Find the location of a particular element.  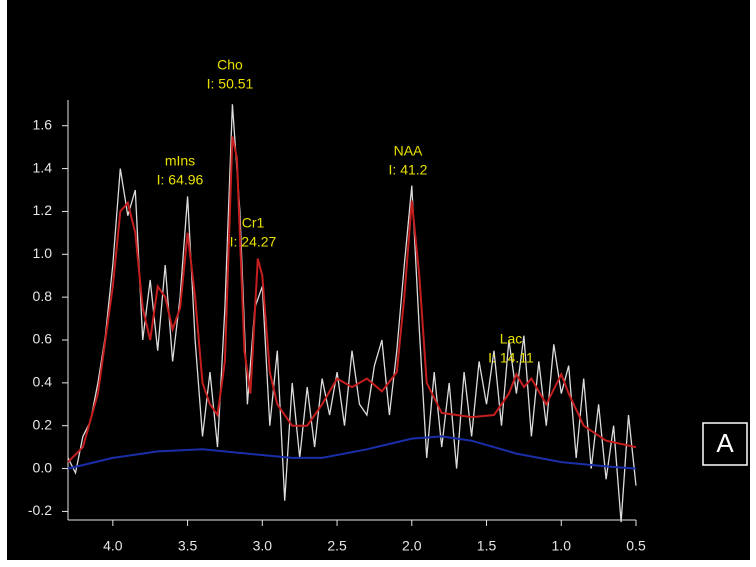

y-tick-label: 0.6 is located at coordinates (43, 339).